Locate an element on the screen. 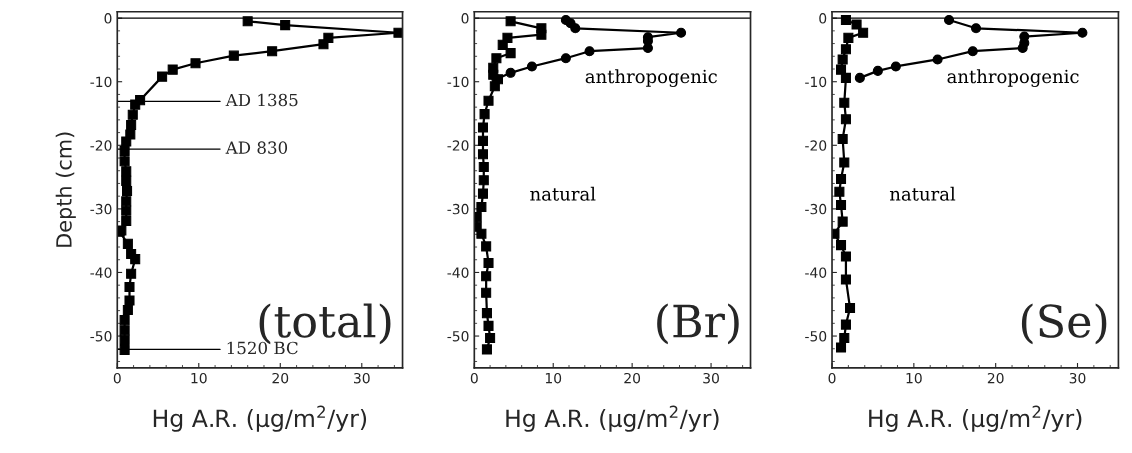 This screenshot has width=1132, height=453. text: natural is located at coordinates (563, 193).